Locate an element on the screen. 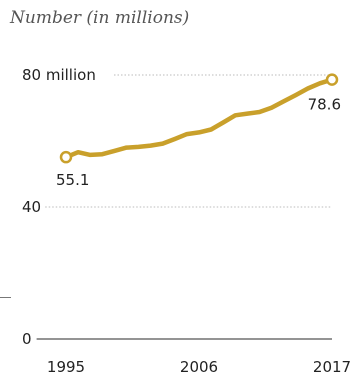 This screenshot has height=384, width=360. chart-subtitle: Number (in millions) is located at coordinates (100, 18).